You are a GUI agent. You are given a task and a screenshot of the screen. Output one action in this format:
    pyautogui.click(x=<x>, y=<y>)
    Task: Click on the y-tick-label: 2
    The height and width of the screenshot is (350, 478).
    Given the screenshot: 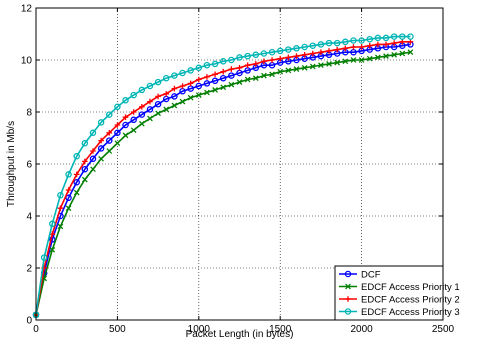 What is the action you would take?
    pyautogui.click(x=29, y=269)
    